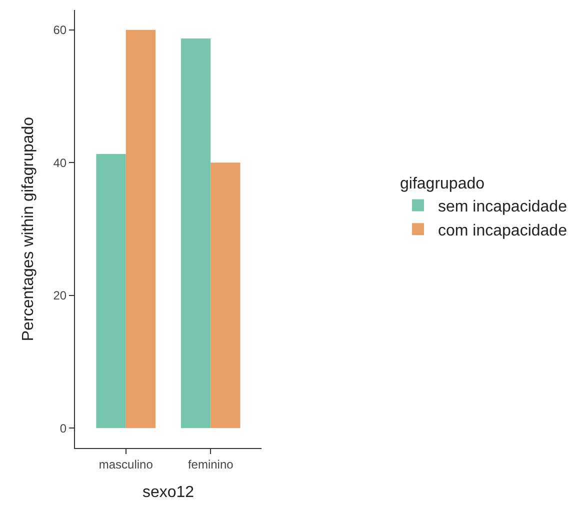 This screenshot has width=583, height=513. I want to click on legend-title: gifagrupado, so click(442, 183).